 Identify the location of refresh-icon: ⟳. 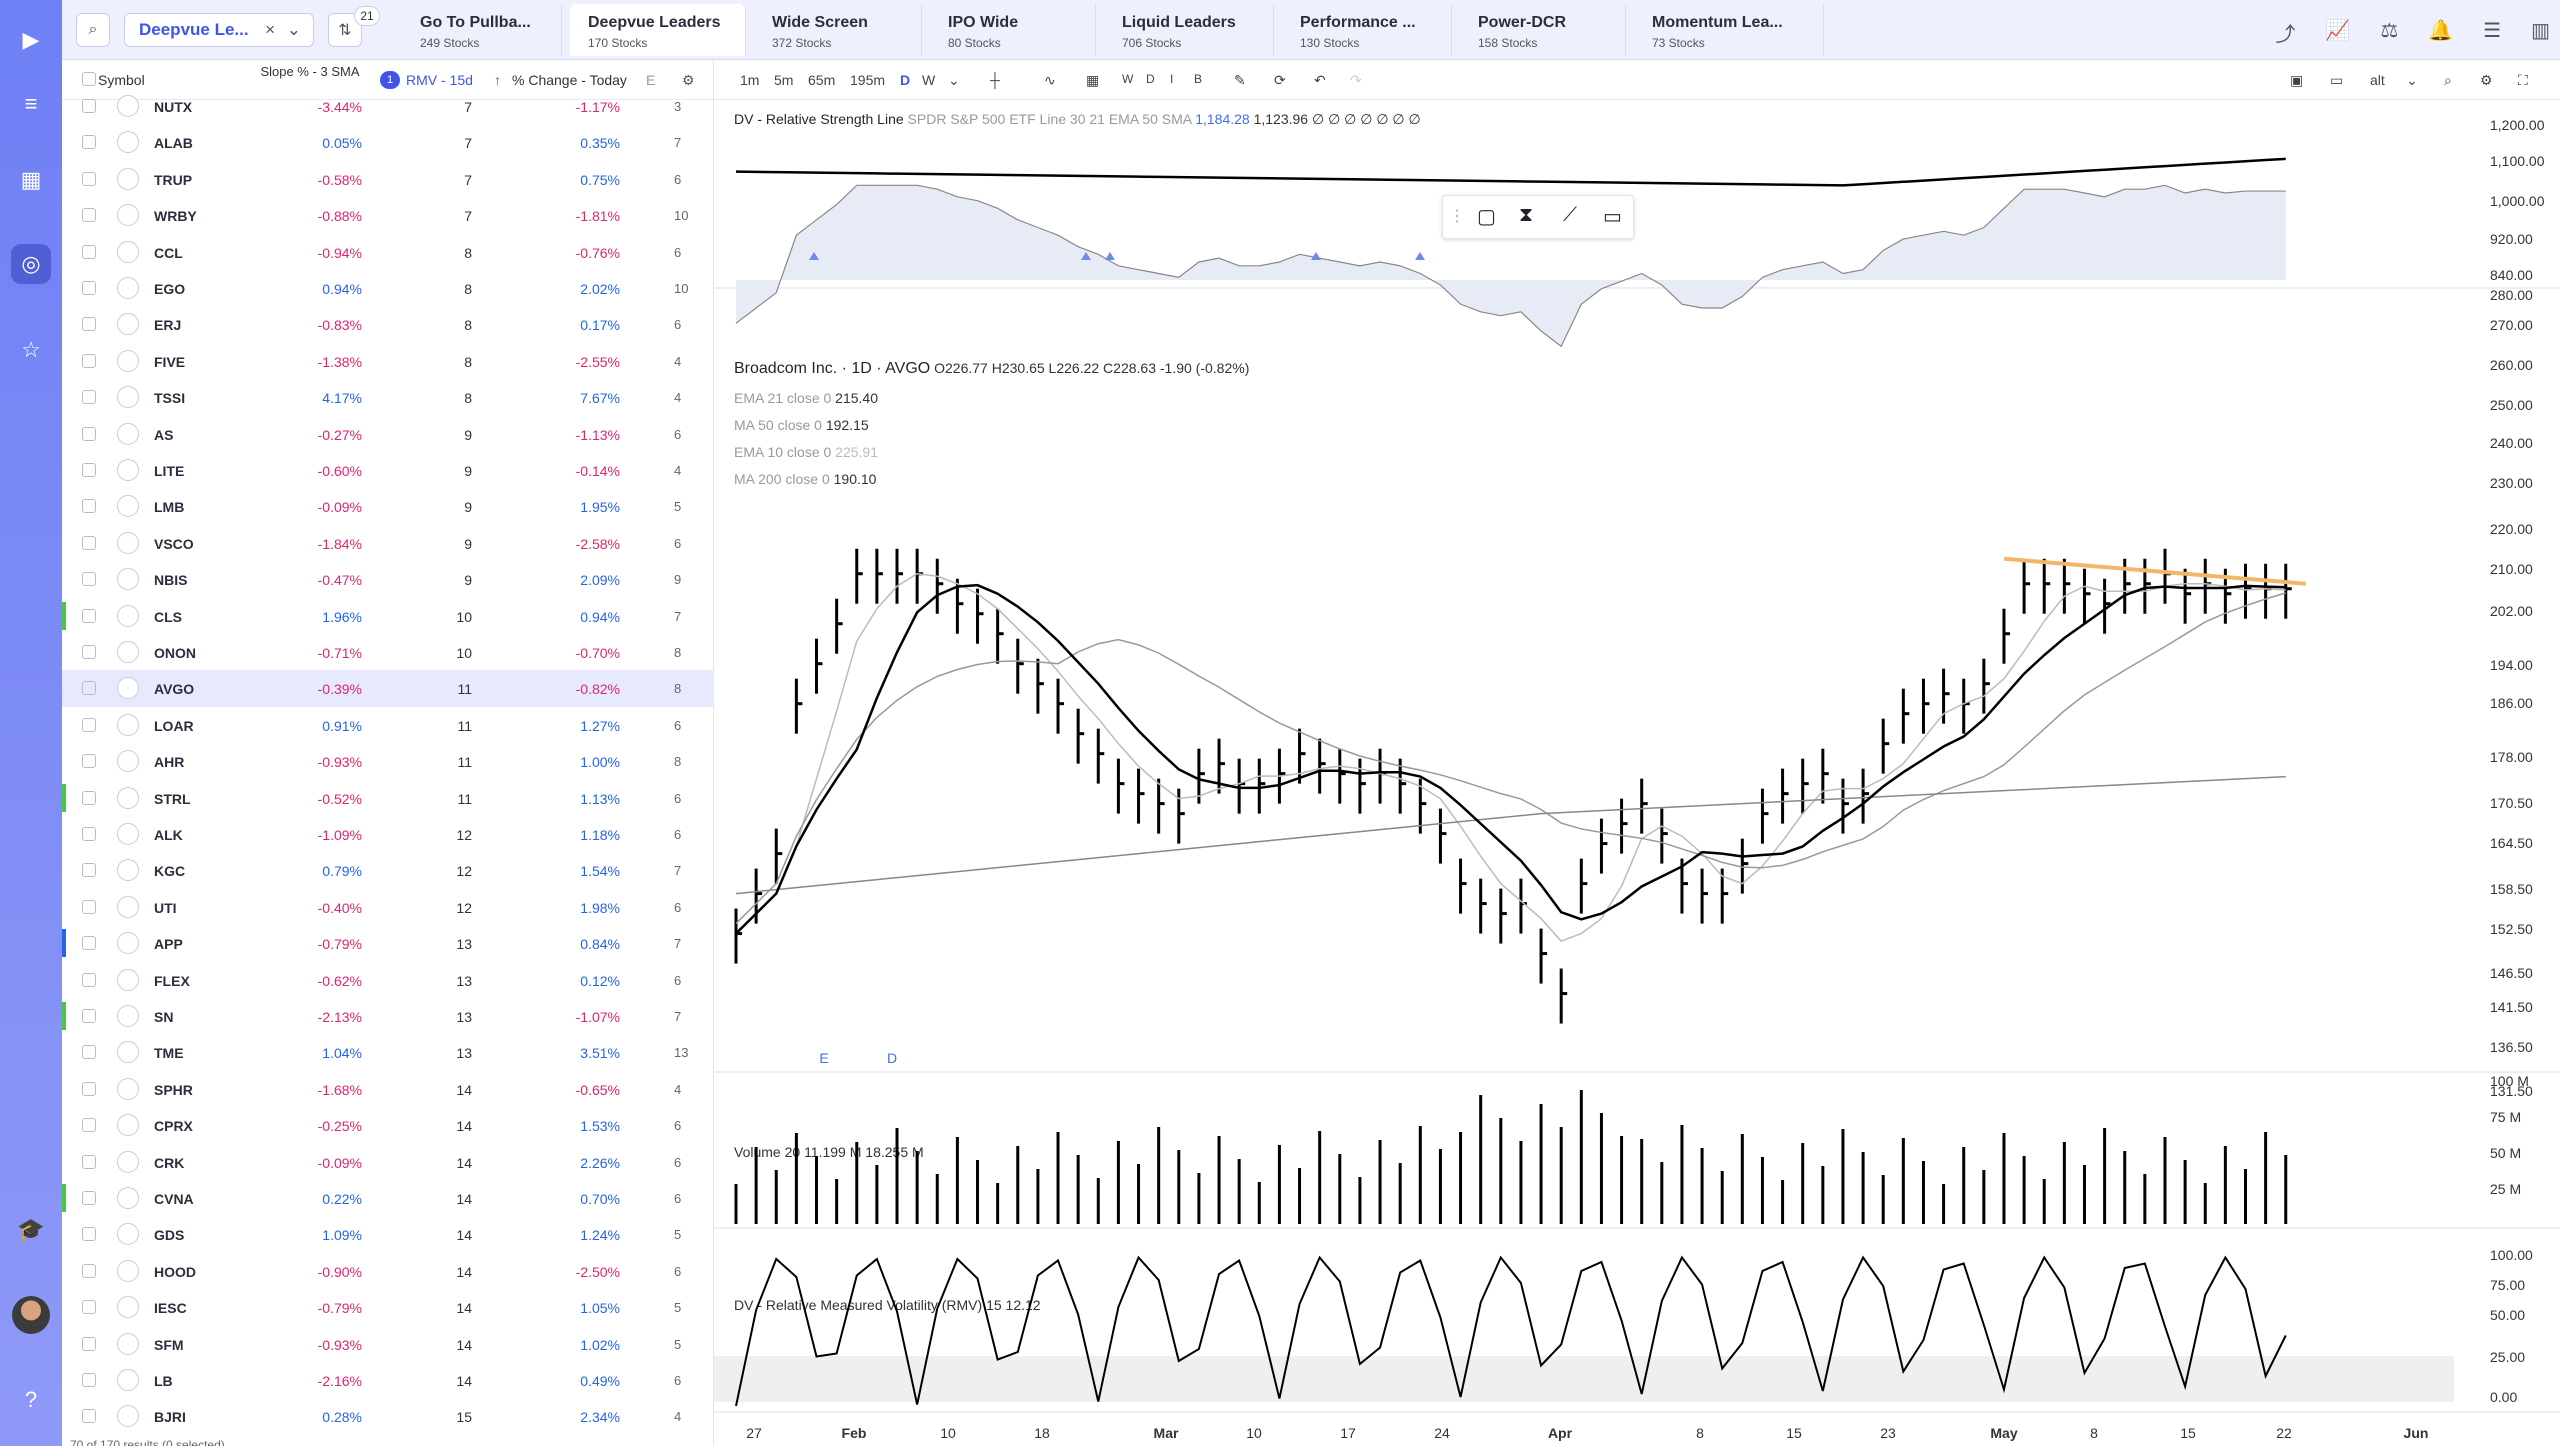
(1280, 80).